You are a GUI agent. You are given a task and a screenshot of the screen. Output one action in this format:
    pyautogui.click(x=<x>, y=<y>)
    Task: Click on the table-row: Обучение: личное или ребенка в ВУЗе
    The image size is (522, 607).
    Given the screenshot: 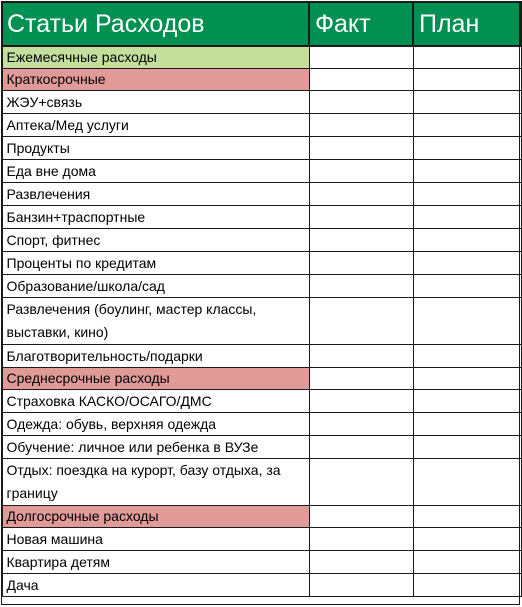 What is the action you would take?
    pyautogui.click(x=261, y=447)
    